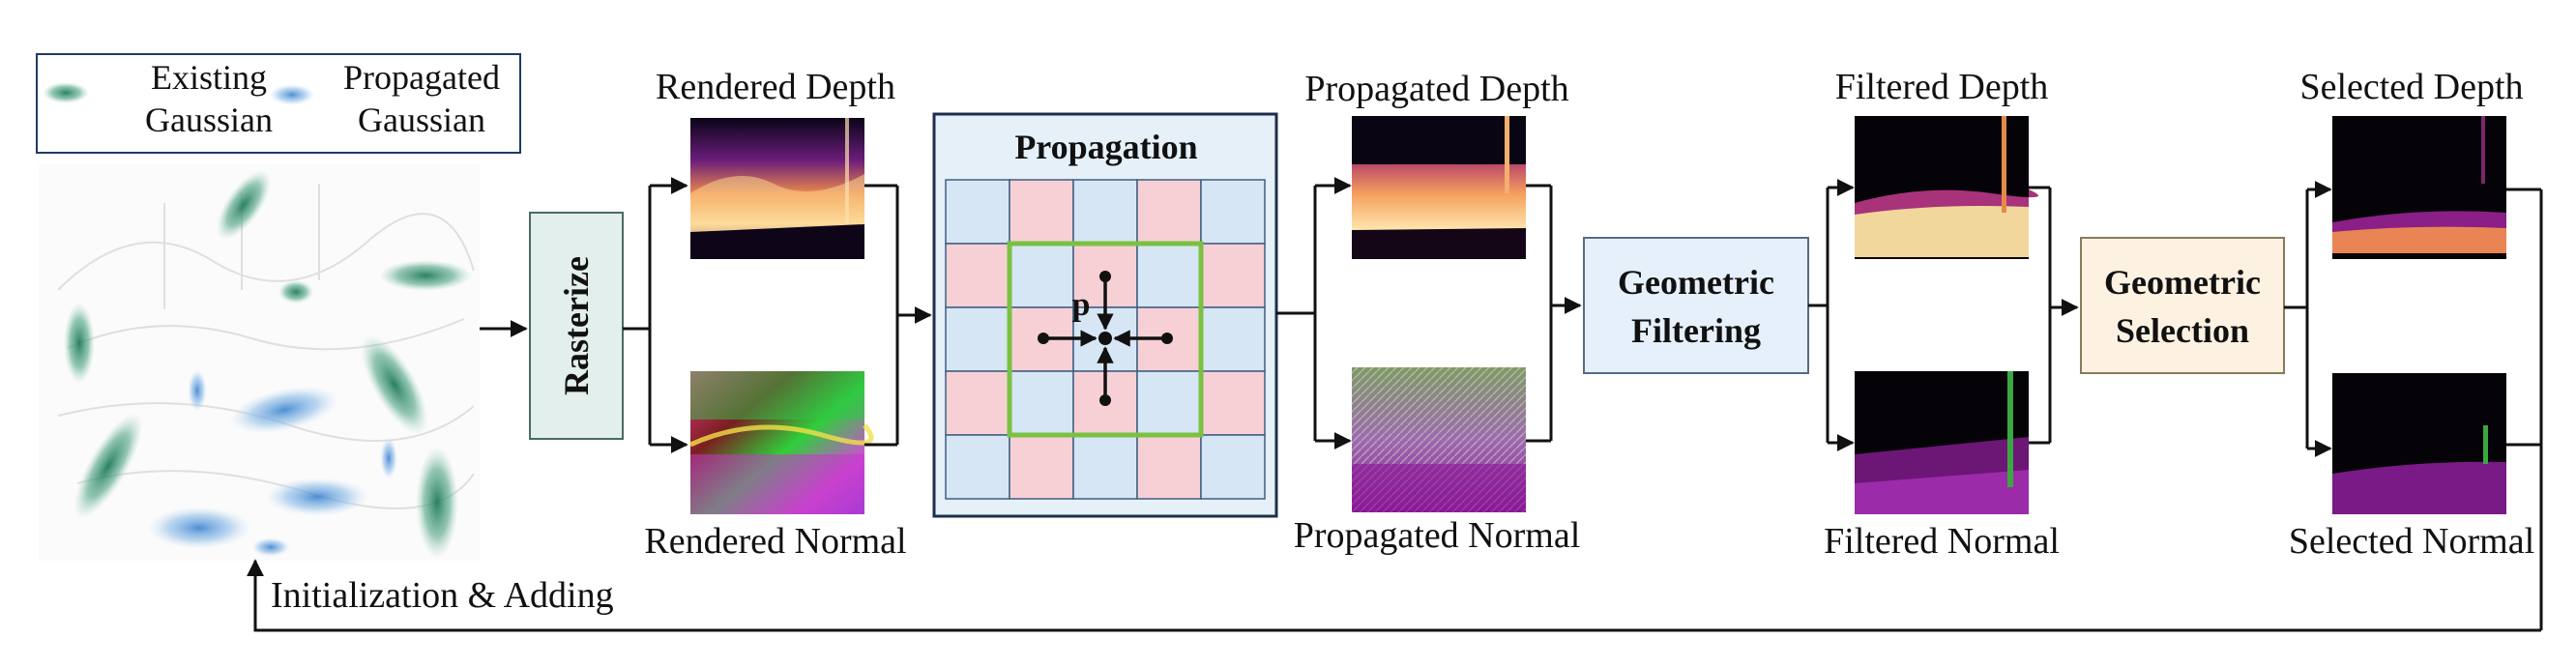 This screenshot has width=2576, height=667. I want to click on rendered-normal-image, so click(781, 443).